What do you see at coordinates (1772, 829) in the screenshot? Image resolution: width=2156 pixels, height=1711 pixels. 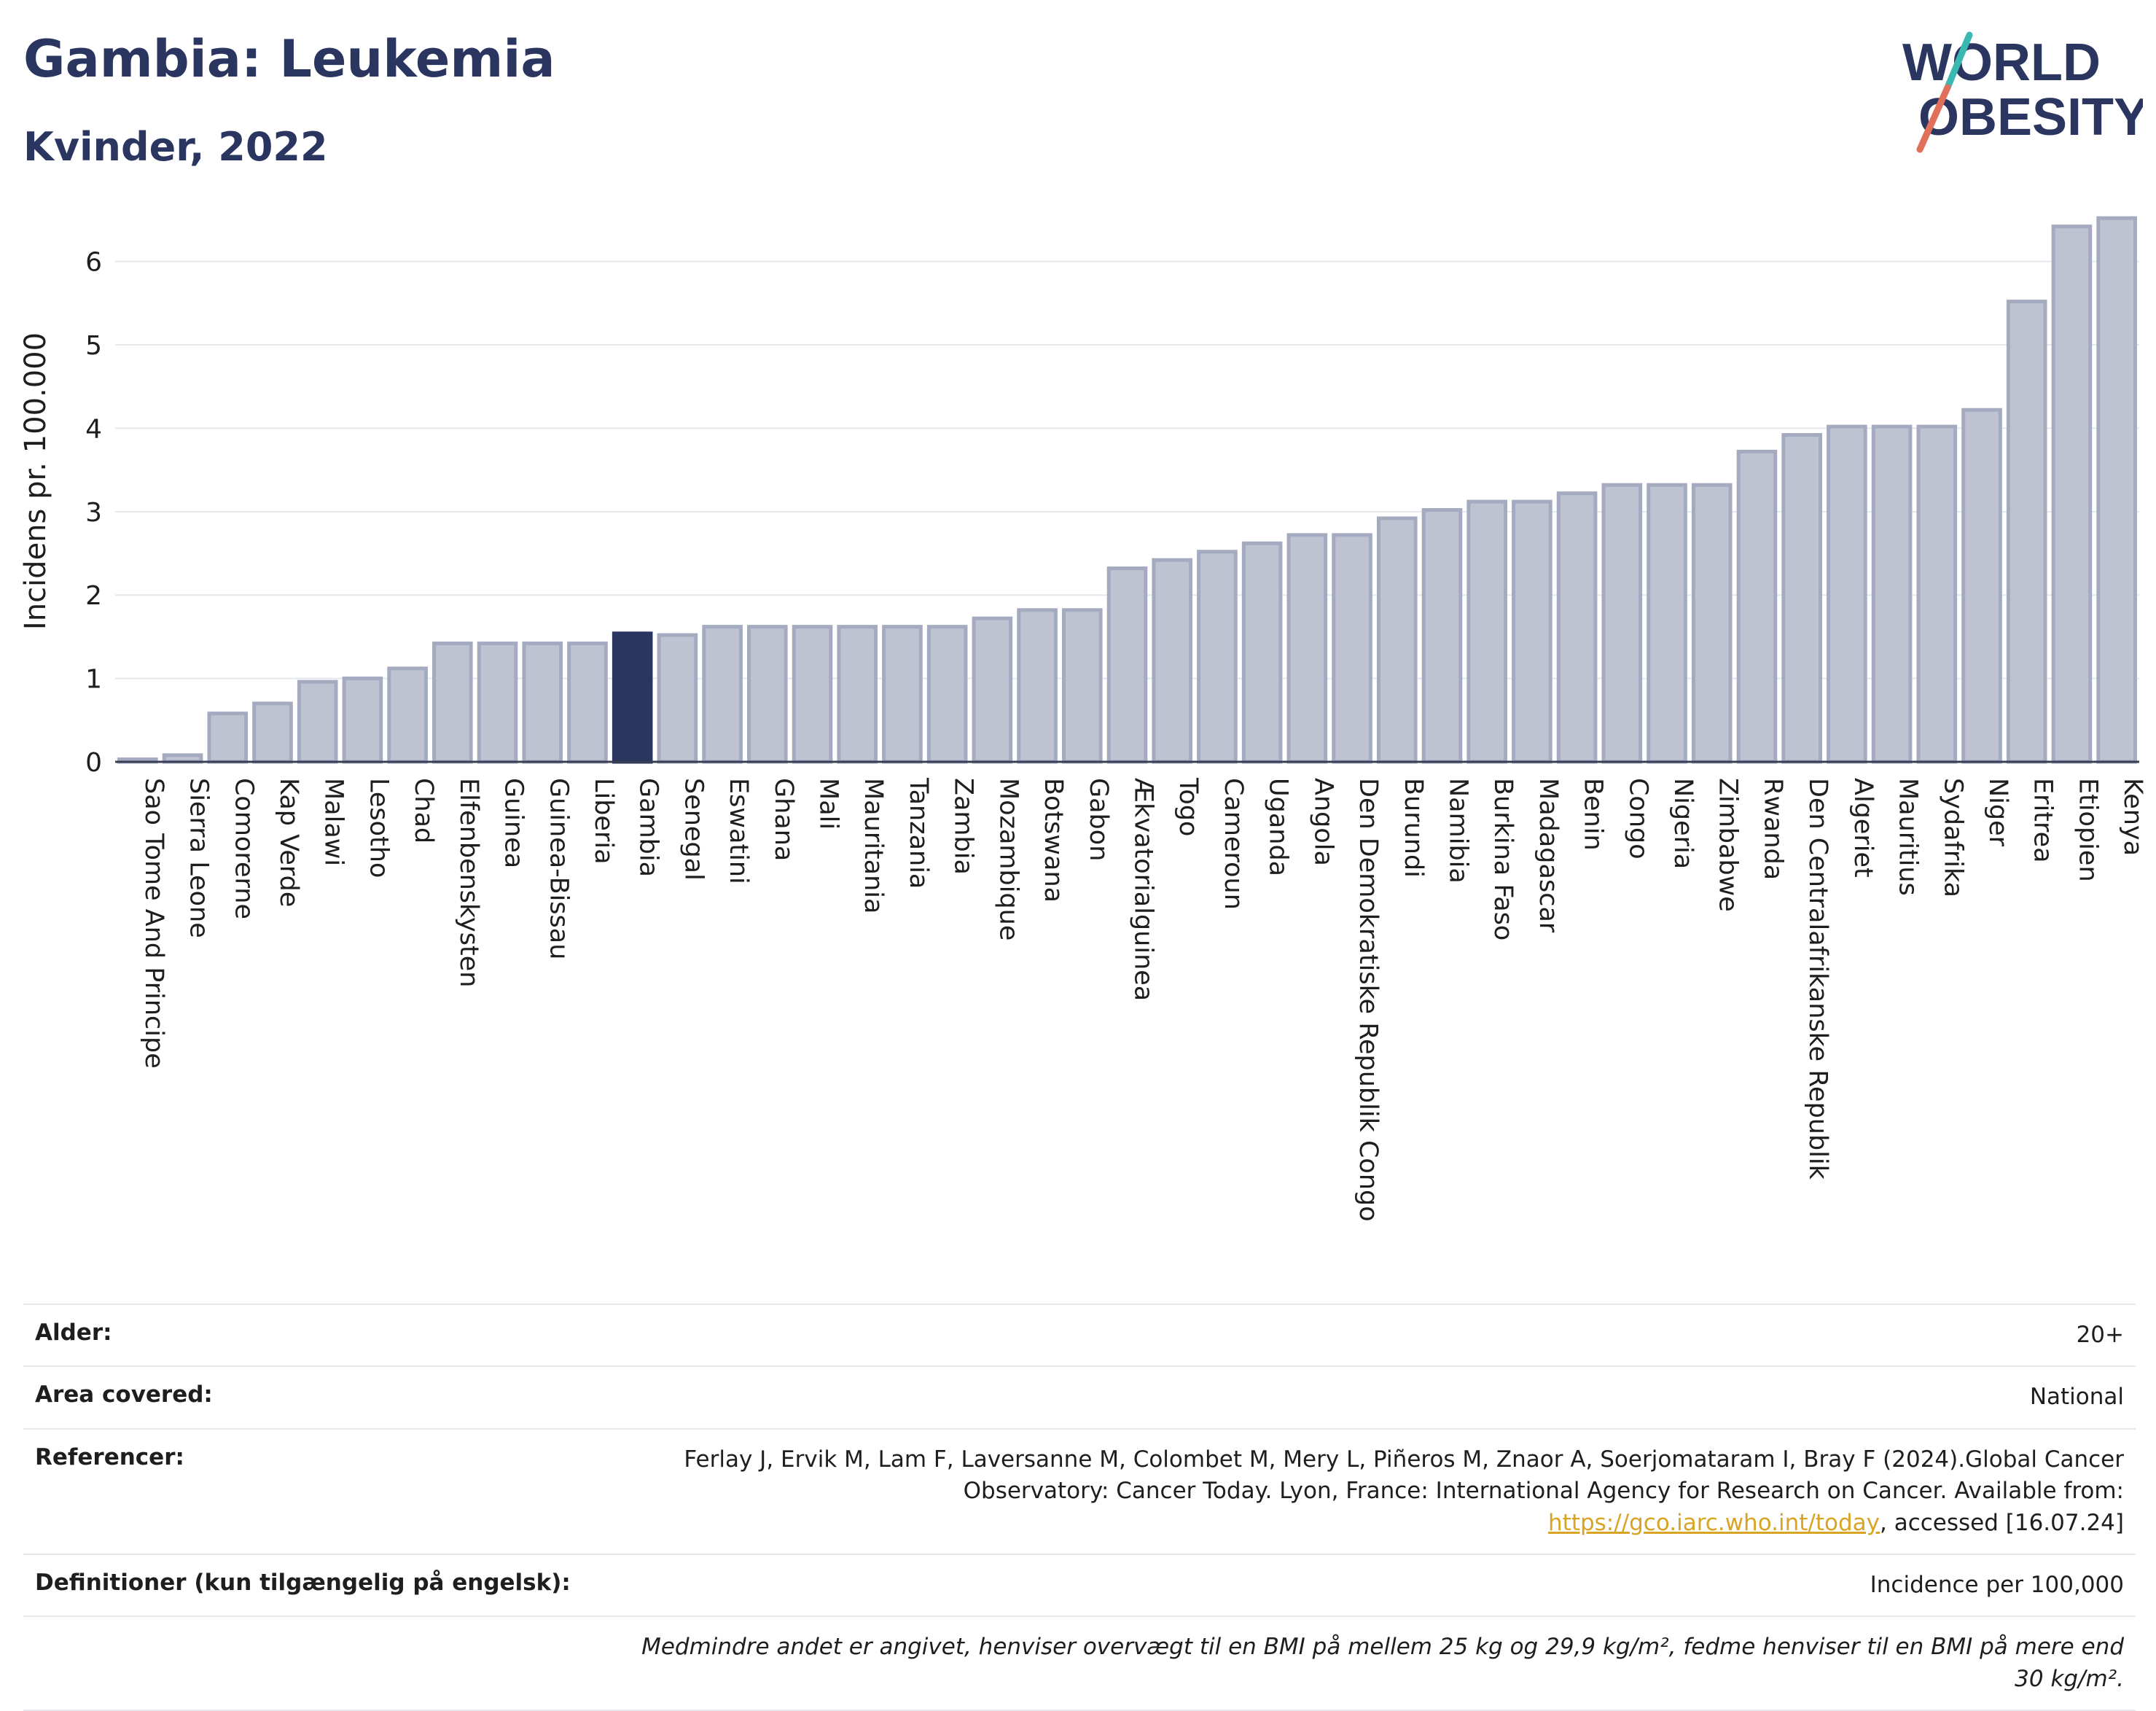 I see `x-tick-label: Rwanda` at bounding box center [1772, 829].